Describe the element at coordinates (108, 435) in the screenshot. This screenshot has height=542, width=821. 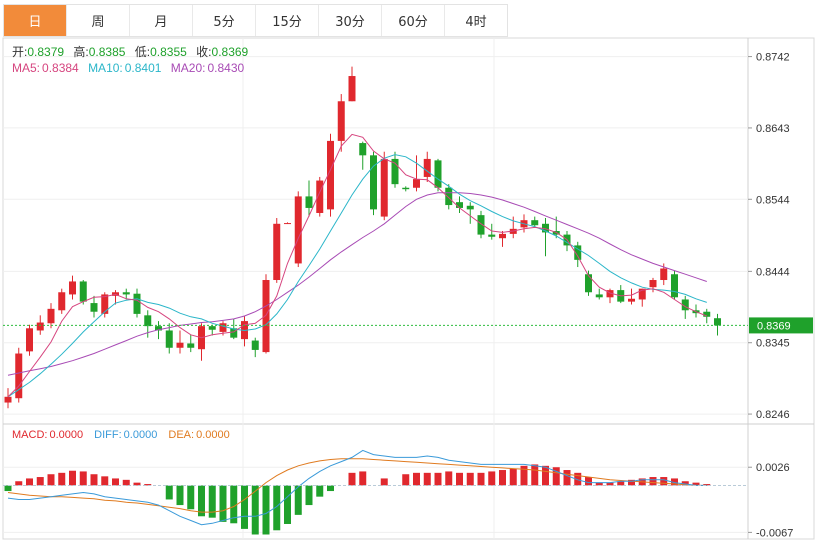
I see `diff-label: DIFF:` at that location.